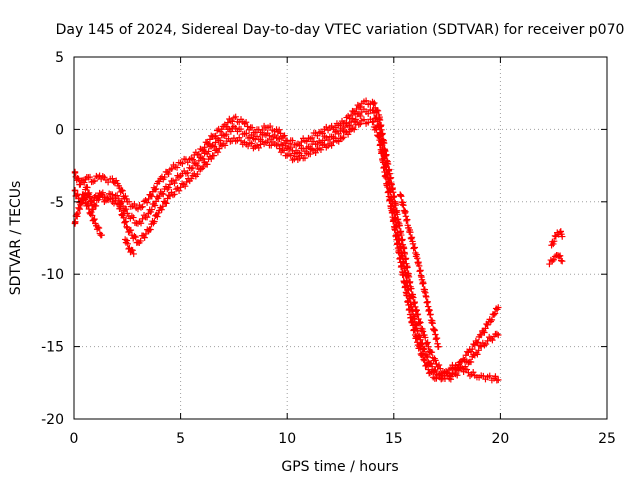 This screenshot has height=480, width=640. What do you see at coordinates (287, 439) in the screenshot?
I see `x-tick-label: 10` at bounding box center [287, 439].